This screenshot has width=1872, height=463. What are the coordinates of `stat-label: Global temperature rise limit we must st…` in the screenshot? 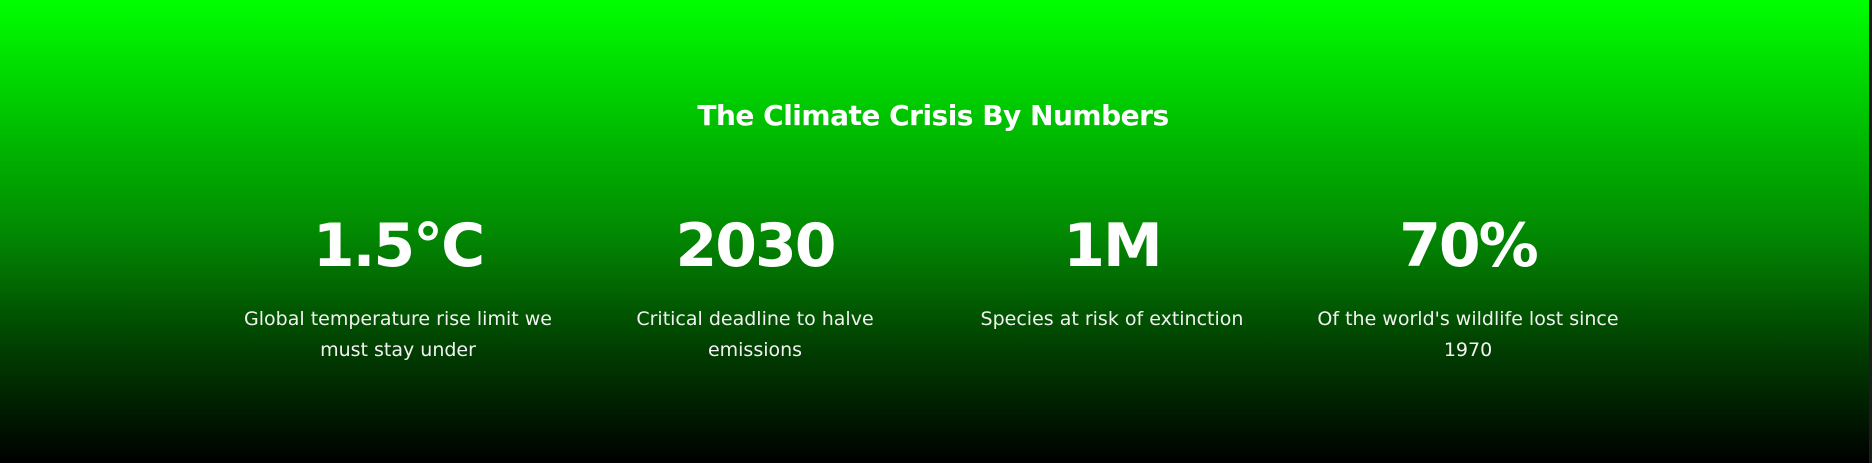 It's located at (398, 334).